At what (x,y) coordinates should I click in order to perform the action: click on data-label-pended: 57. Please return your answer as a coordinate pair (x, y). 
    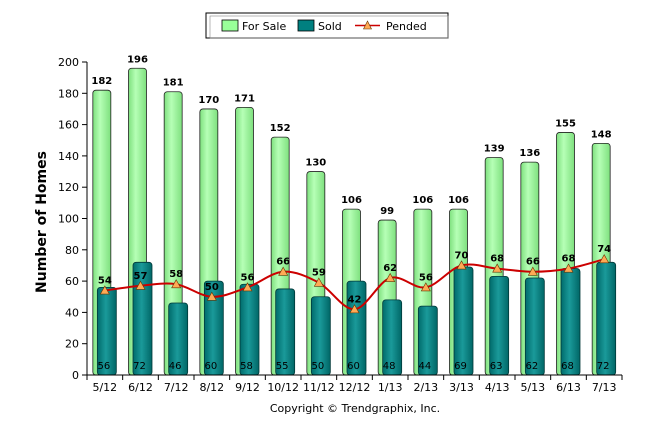
    Looking at the image, I should click on (141, 276).